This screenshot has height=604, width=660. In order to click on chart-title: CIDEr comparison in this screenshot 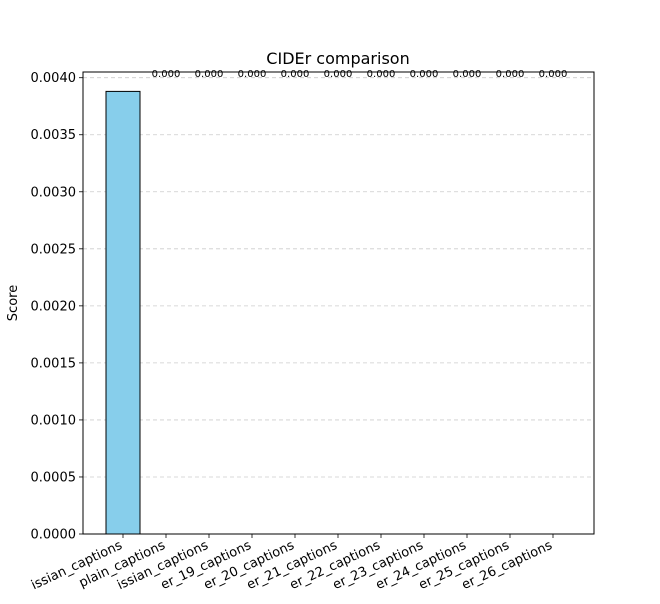, I will do `click(337, 58)`.